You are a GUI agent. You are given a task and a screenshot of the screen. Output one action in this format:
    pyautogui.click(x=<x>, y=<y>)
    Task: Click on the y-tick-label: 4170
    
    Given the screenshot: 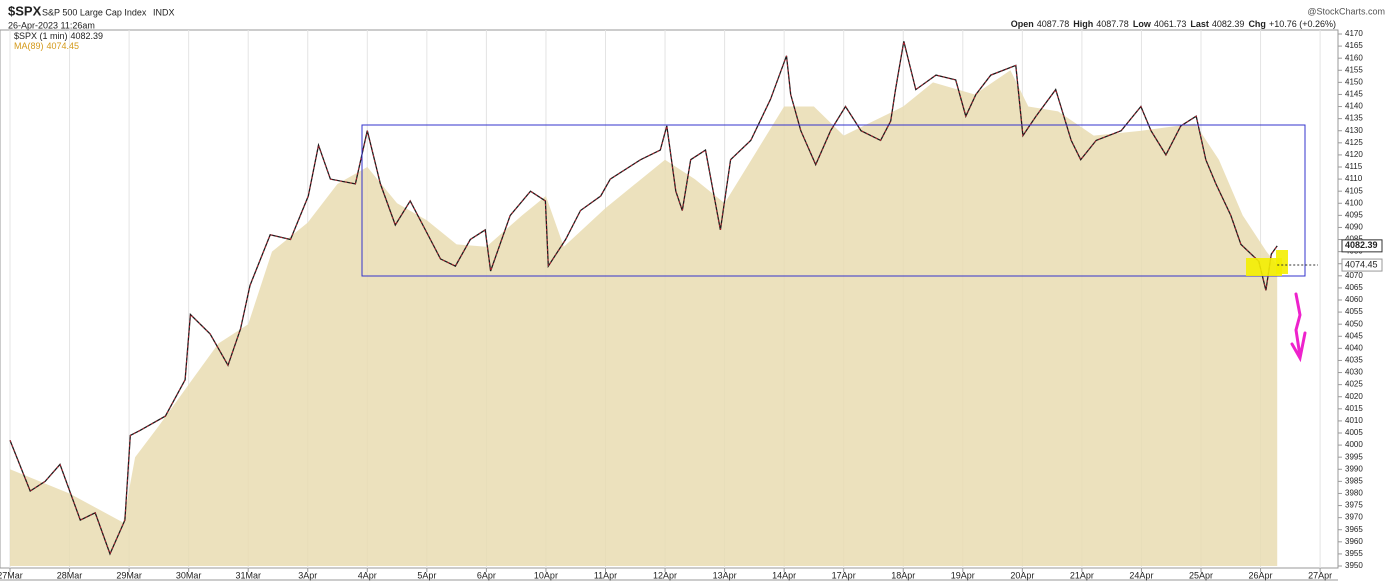 What is the action you would take?
    pyautogui.click(x=1354, y=33)
    